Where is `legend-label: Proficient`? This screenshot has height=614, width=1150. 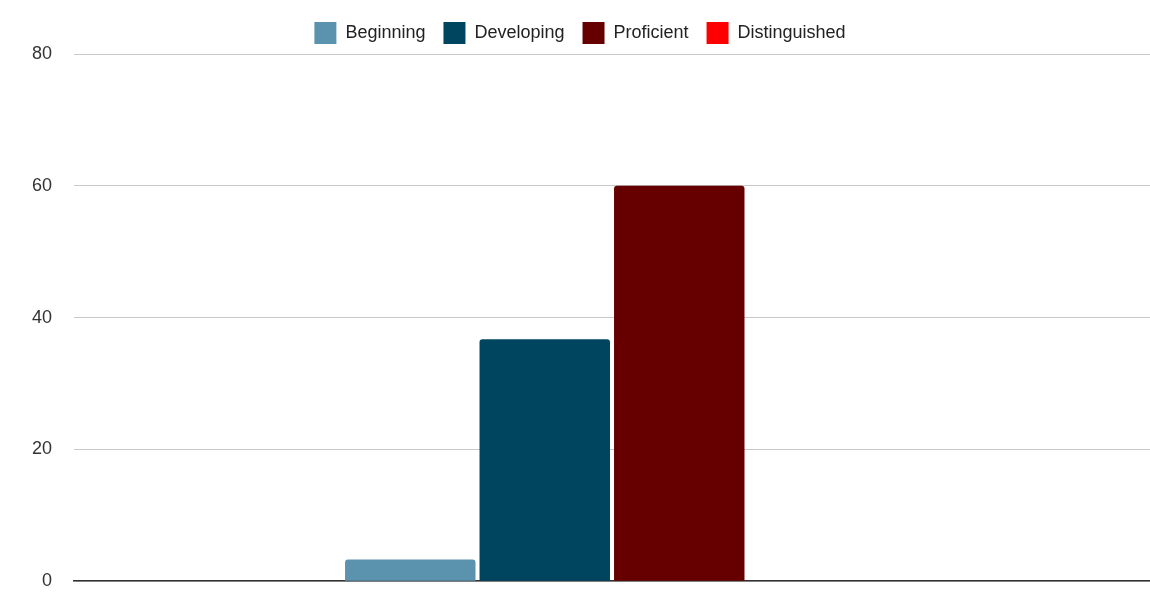 legend-label: Proficient is located at coordinates (651, 31).